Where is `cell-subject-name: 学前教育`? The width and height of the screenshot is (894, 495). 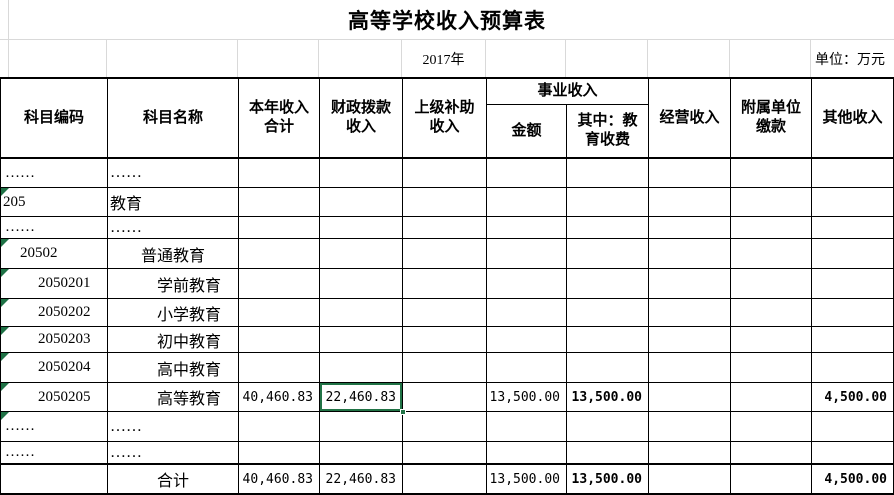
cell-subject-name: 学前教育 is located at coordinates (172, 283).